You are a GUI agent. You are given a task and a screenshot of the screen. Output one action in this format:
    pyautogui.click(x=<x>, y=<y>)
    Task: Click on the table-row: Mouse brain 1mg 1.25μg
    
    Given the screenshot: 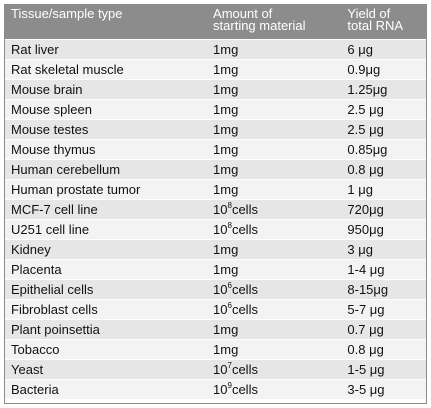 What is the action you would take?
    pyautogui.click(x=215, y=89)
    